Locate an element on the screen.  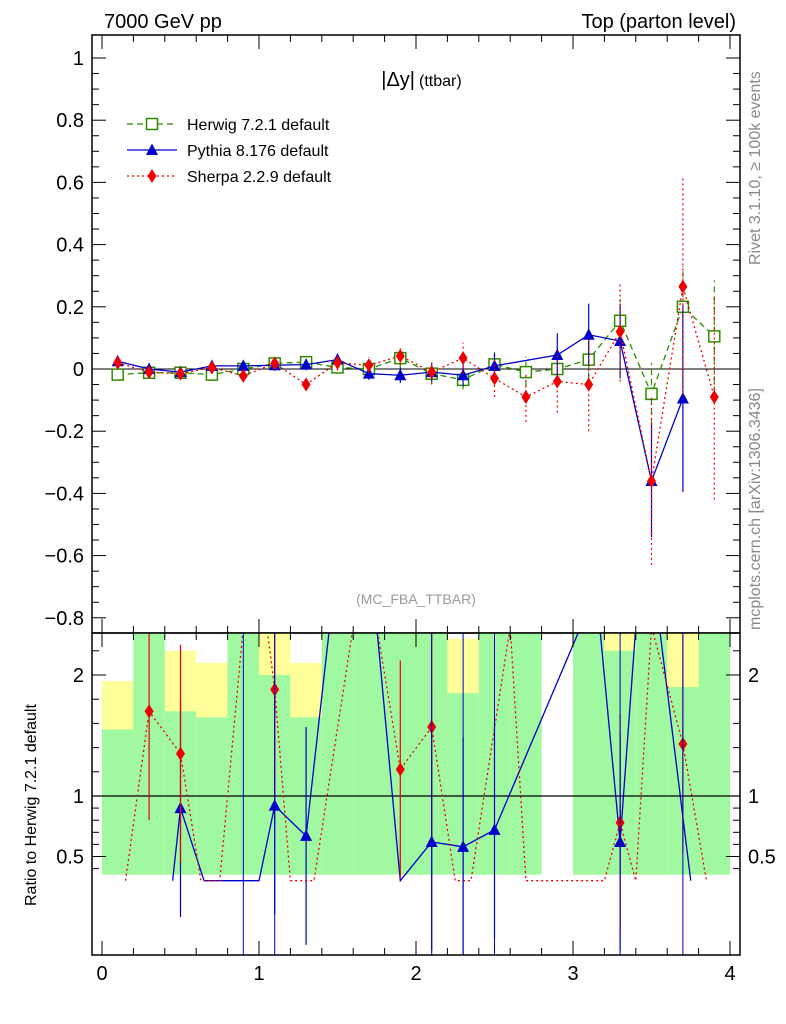
main-y-tick-label: −0.8 is located at coordinates (64, 619).